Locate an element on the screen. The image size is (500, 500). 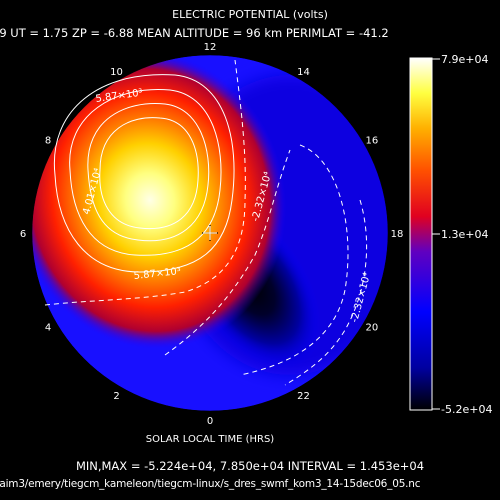
contour-4e4 is located at coordinates (148, 172).